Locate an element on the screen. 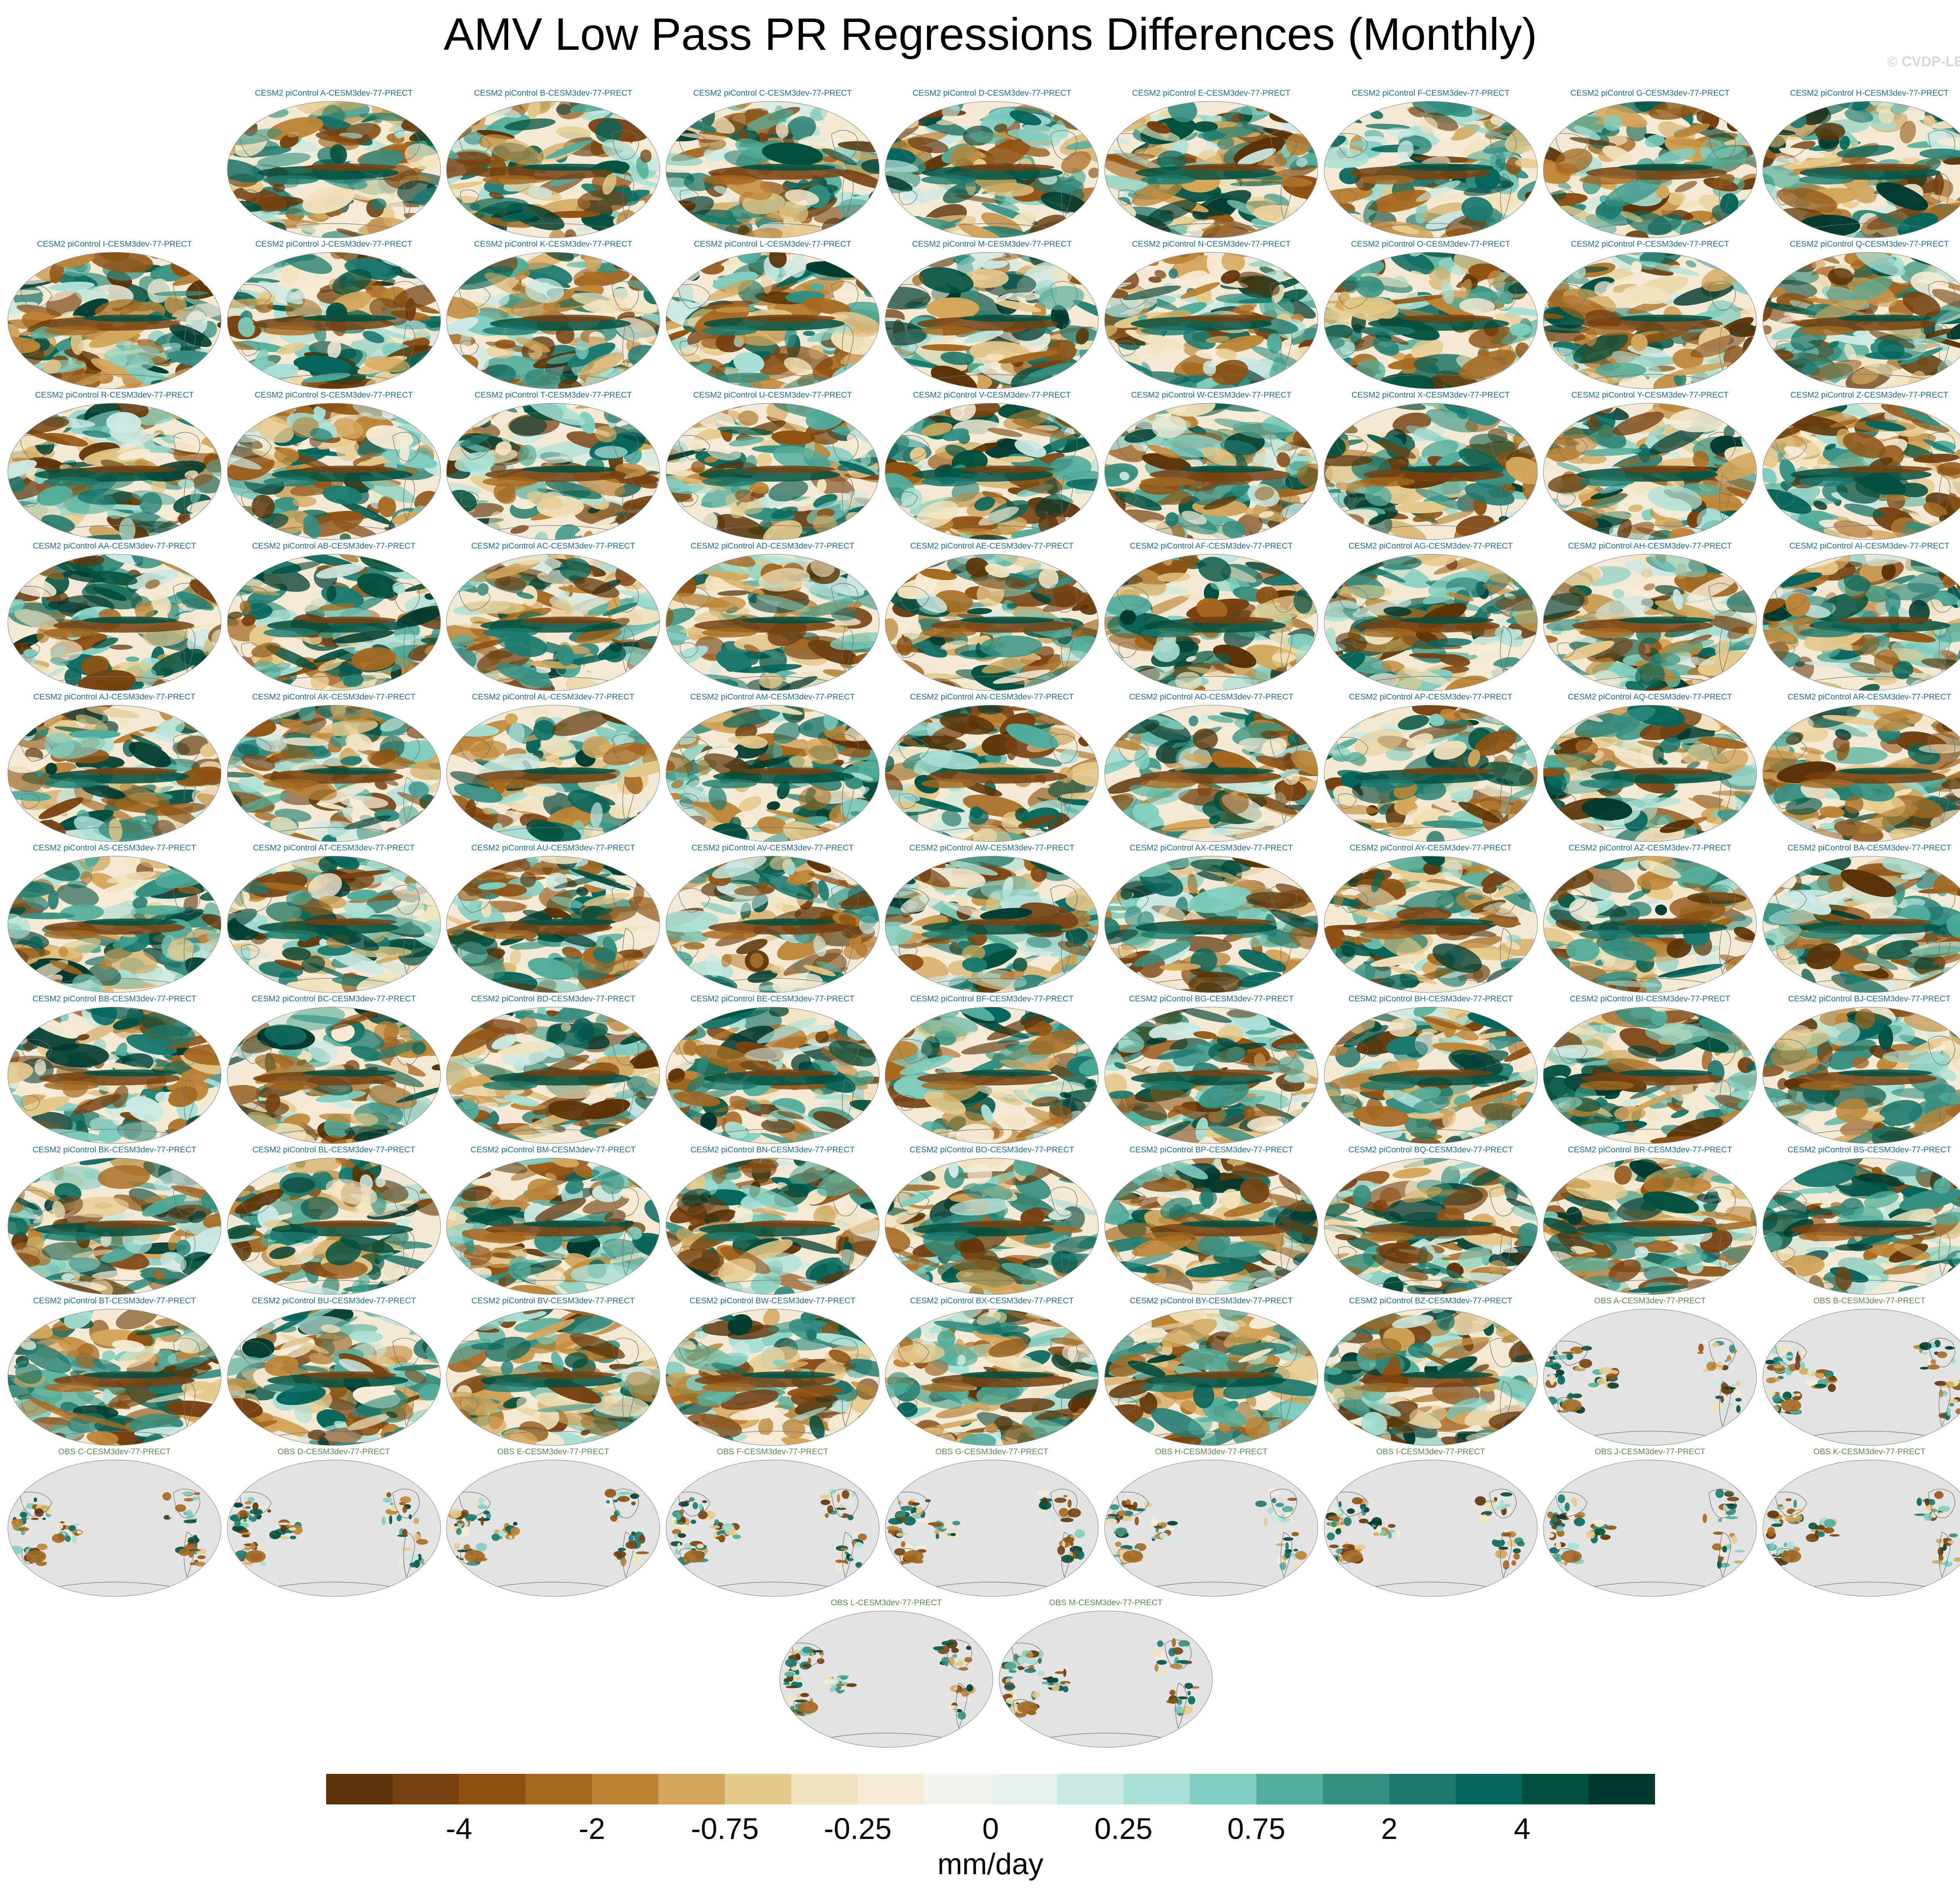 Image resolution: width=1960 pixels, height=1895 pixels. panel-title: CESM2 piControl AO-CESM3dev-77-PRECT is located at coordinates (1211, 697).